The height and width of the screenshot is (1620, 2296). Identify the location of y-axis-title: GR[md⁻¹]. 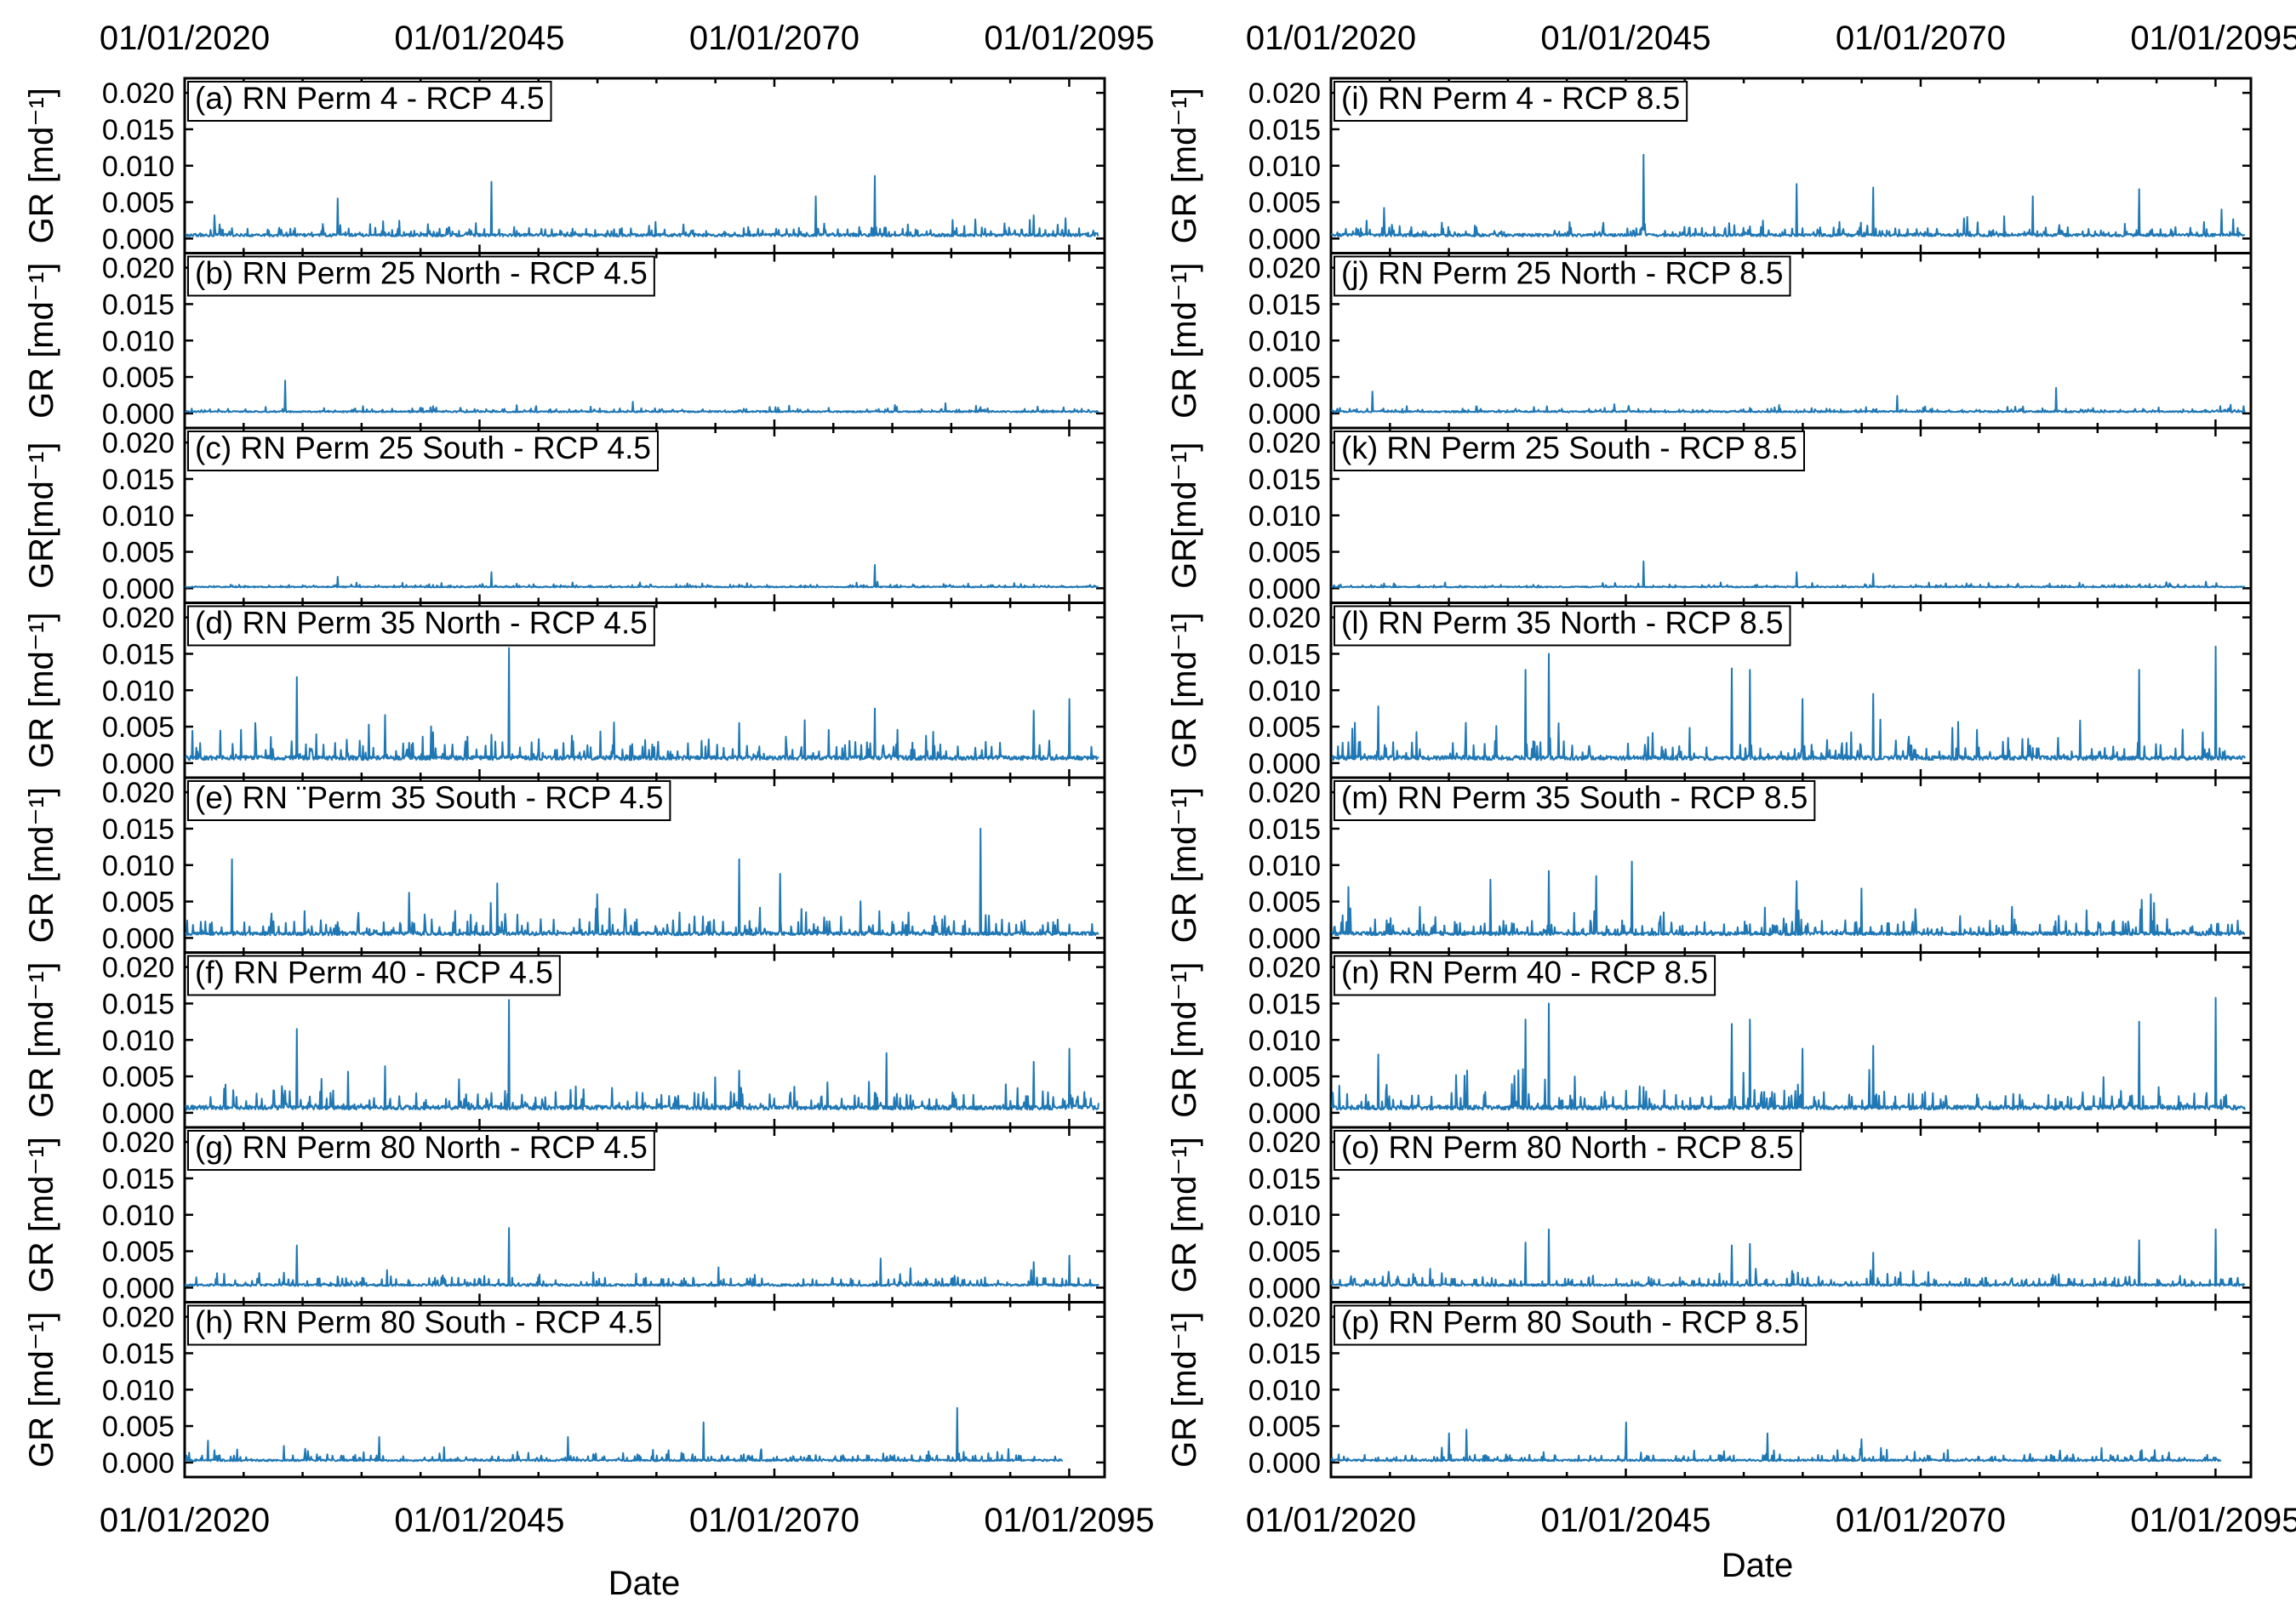
(42, 515).